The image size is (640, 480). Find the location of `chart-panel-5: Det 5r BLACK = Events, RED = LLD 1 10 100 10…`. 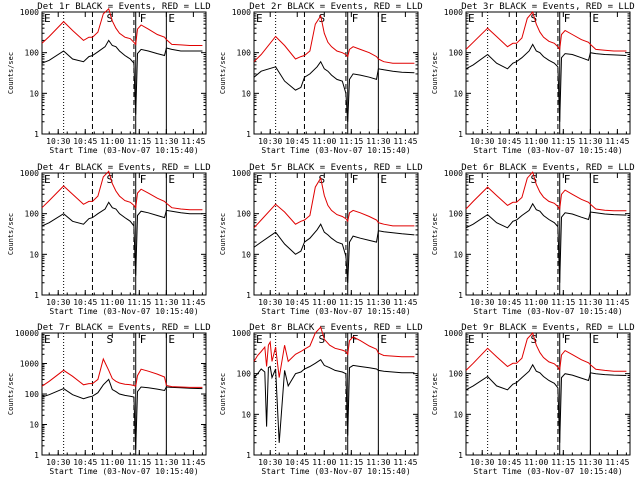

chart-panel-5: Det 5r BLACK = Events, RED = LLD 1 10 100 10… is located at coordinates (321, 239).